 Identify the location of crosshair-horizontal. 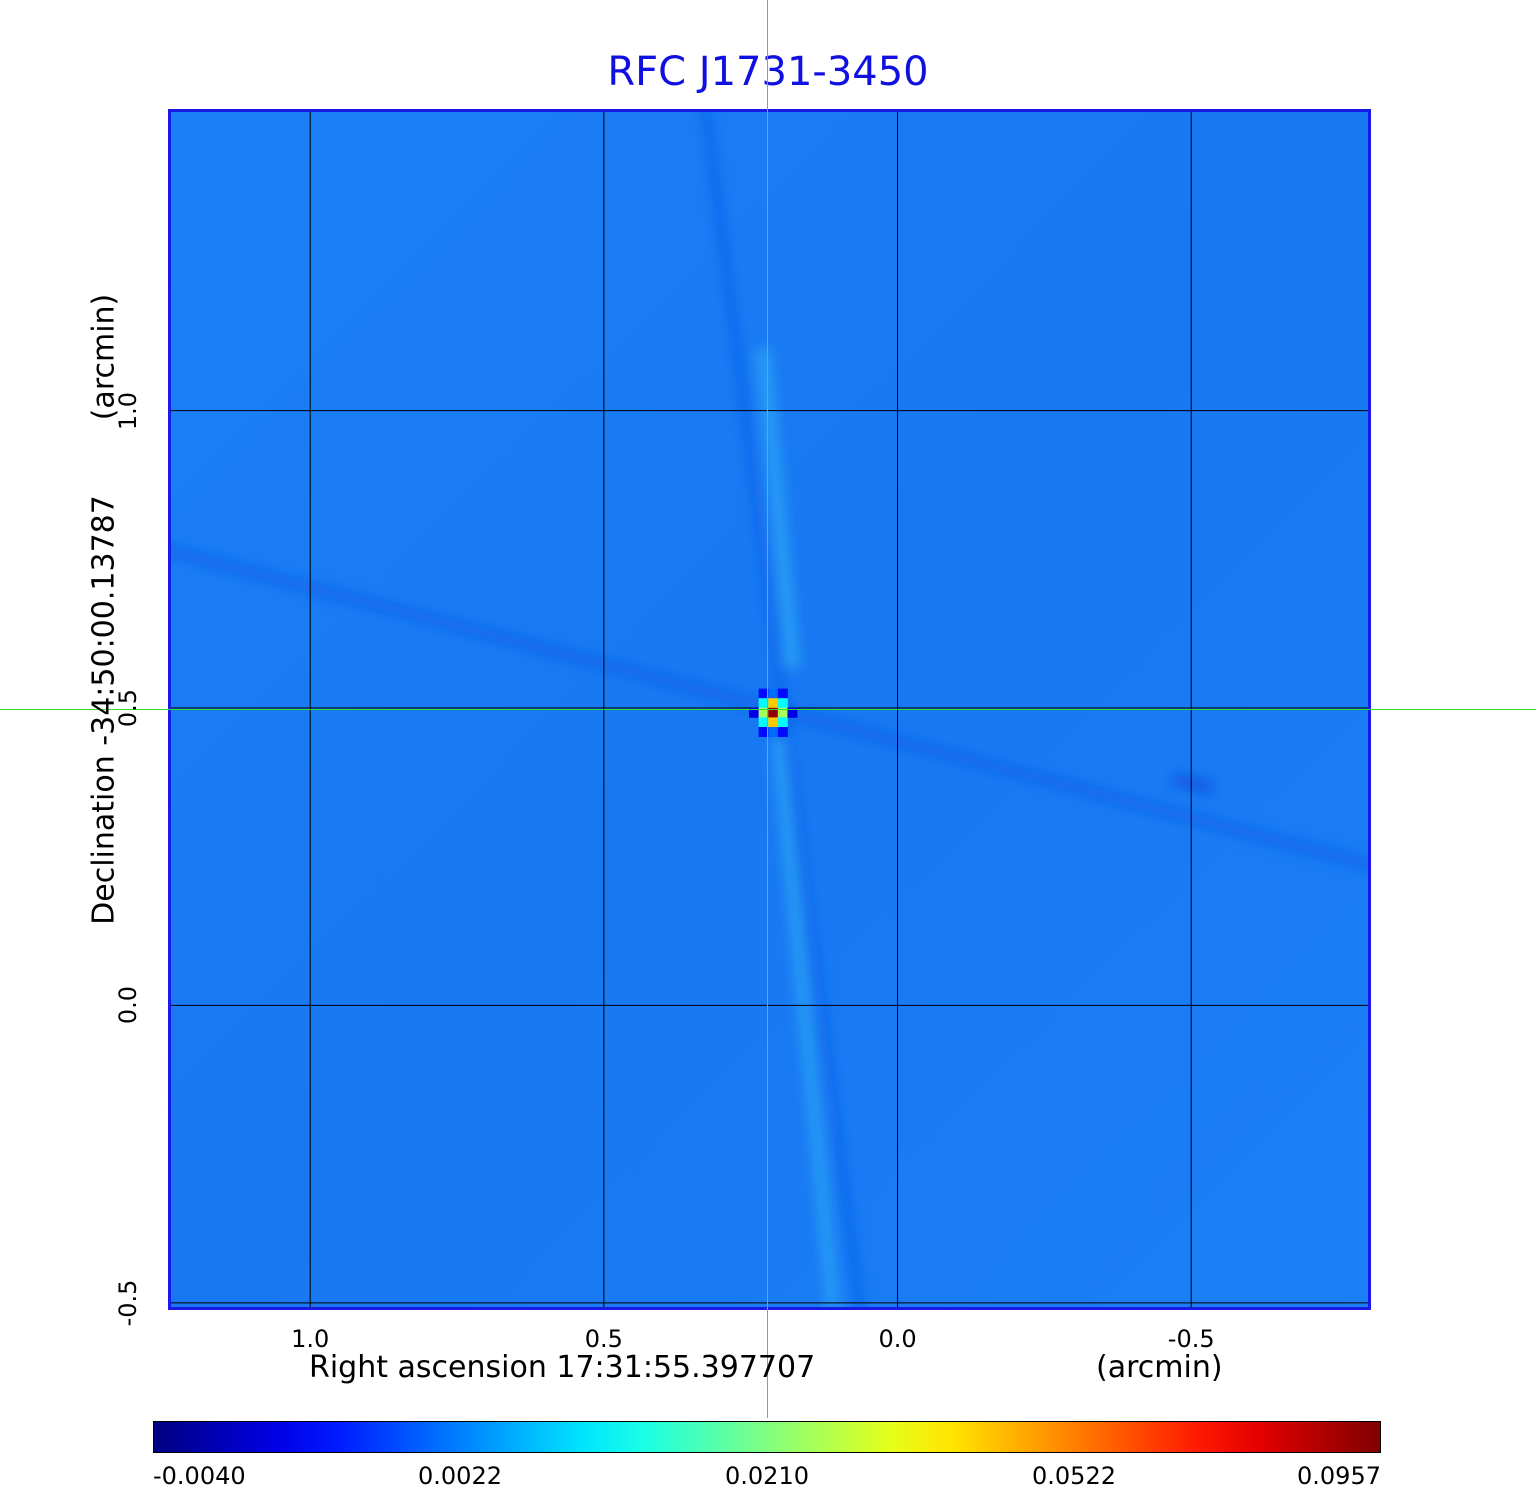
(768, 709).